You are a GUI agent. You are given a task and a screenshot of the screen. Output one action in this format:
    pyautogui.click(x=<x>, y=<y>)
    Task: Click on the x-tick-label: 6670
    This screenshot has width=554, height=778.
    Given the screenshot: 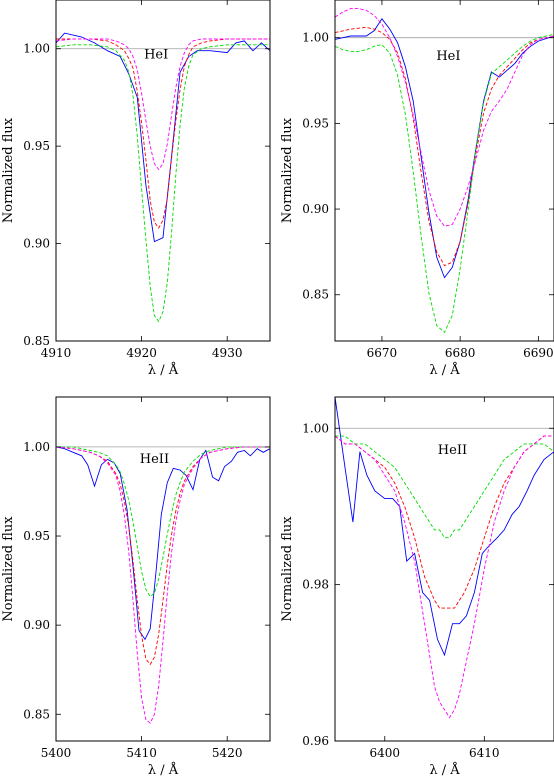 What is the action you would take?
    pyautogui.click(x=382, y=353)
    